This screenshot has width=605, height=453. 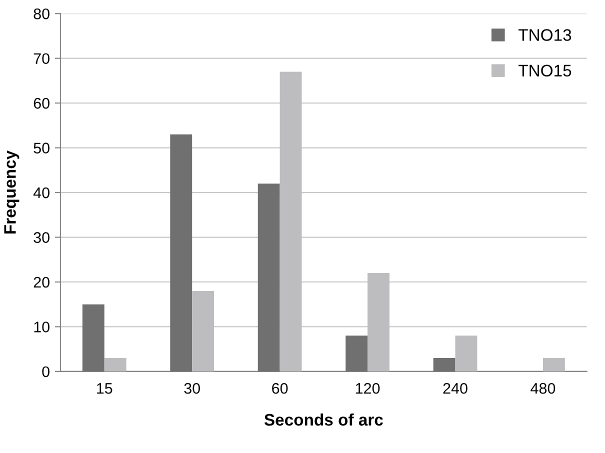 What do you see at coordinates (368, 388) in the screenshot?
I see `x-tick-label: 120` at bounding box center [368, 388].